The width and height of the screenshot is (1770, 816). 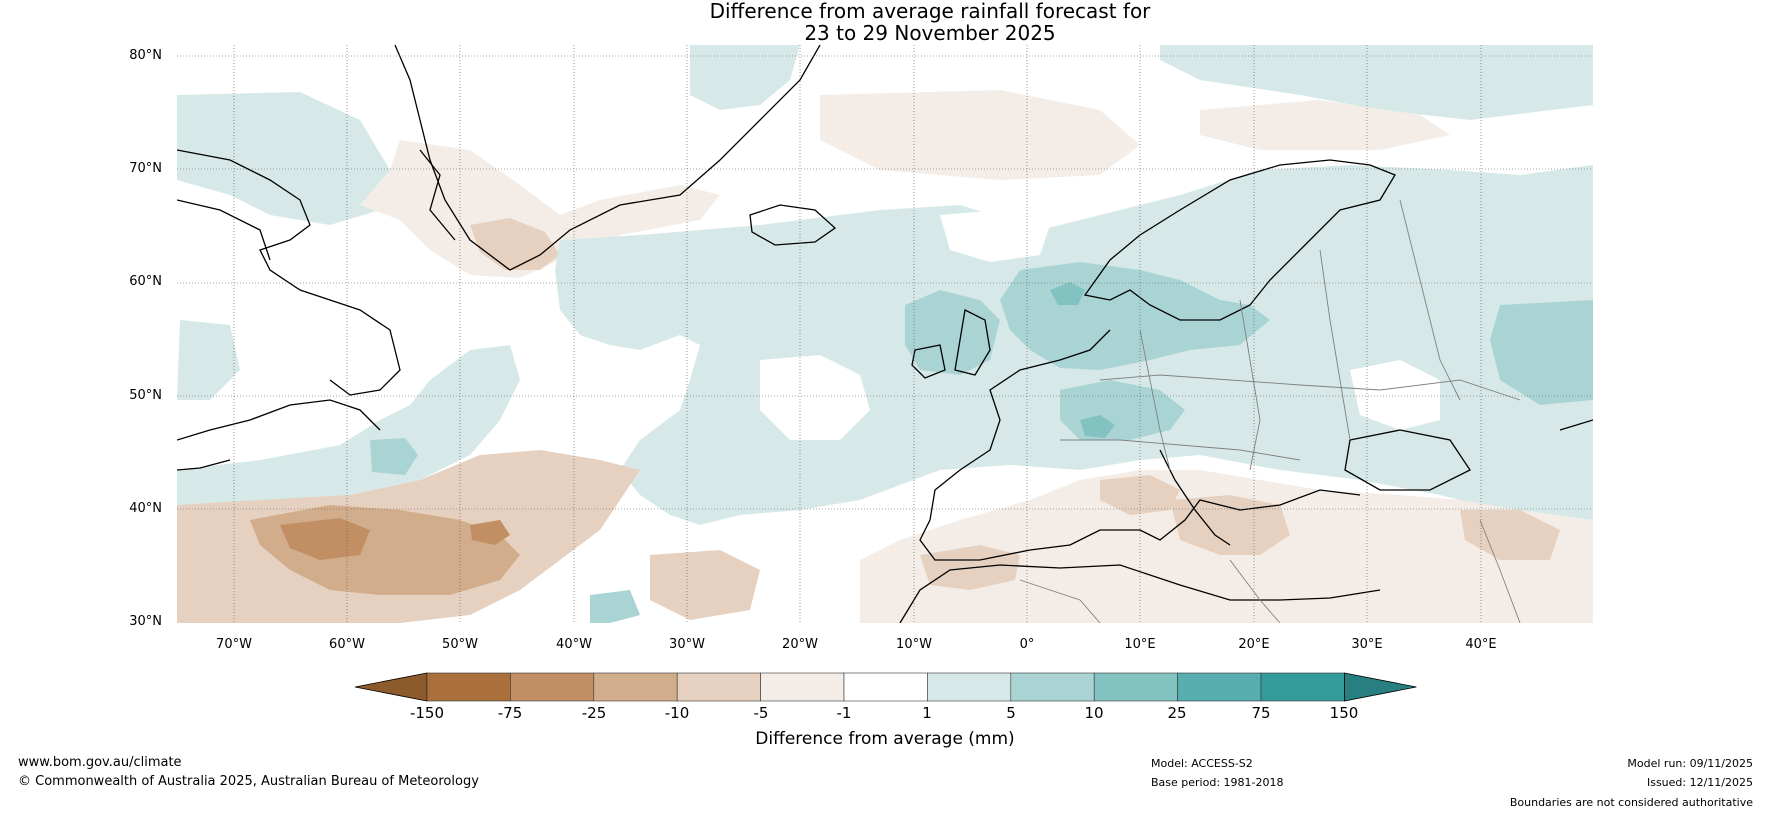 What do you see at coordinates (391, 687) in the screenshot?
I see `colorbar-extend-low` at bounding box center [391, 687].